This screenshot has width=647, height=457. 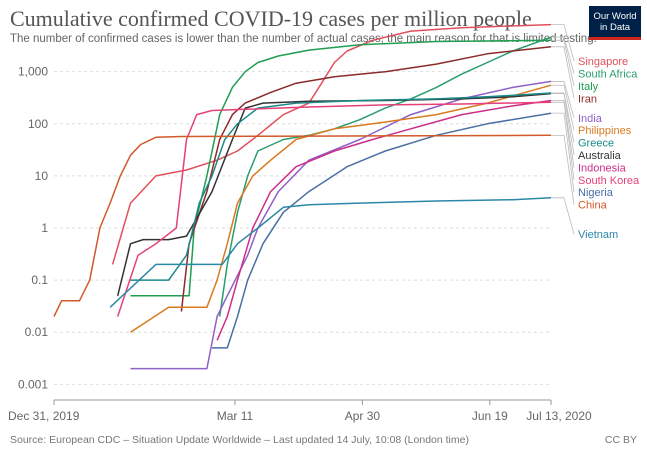 What do you see at coordinates (615, 27) in the screenshot?
I see `logo-line-2: in Data` at bounding box center [615, 27].